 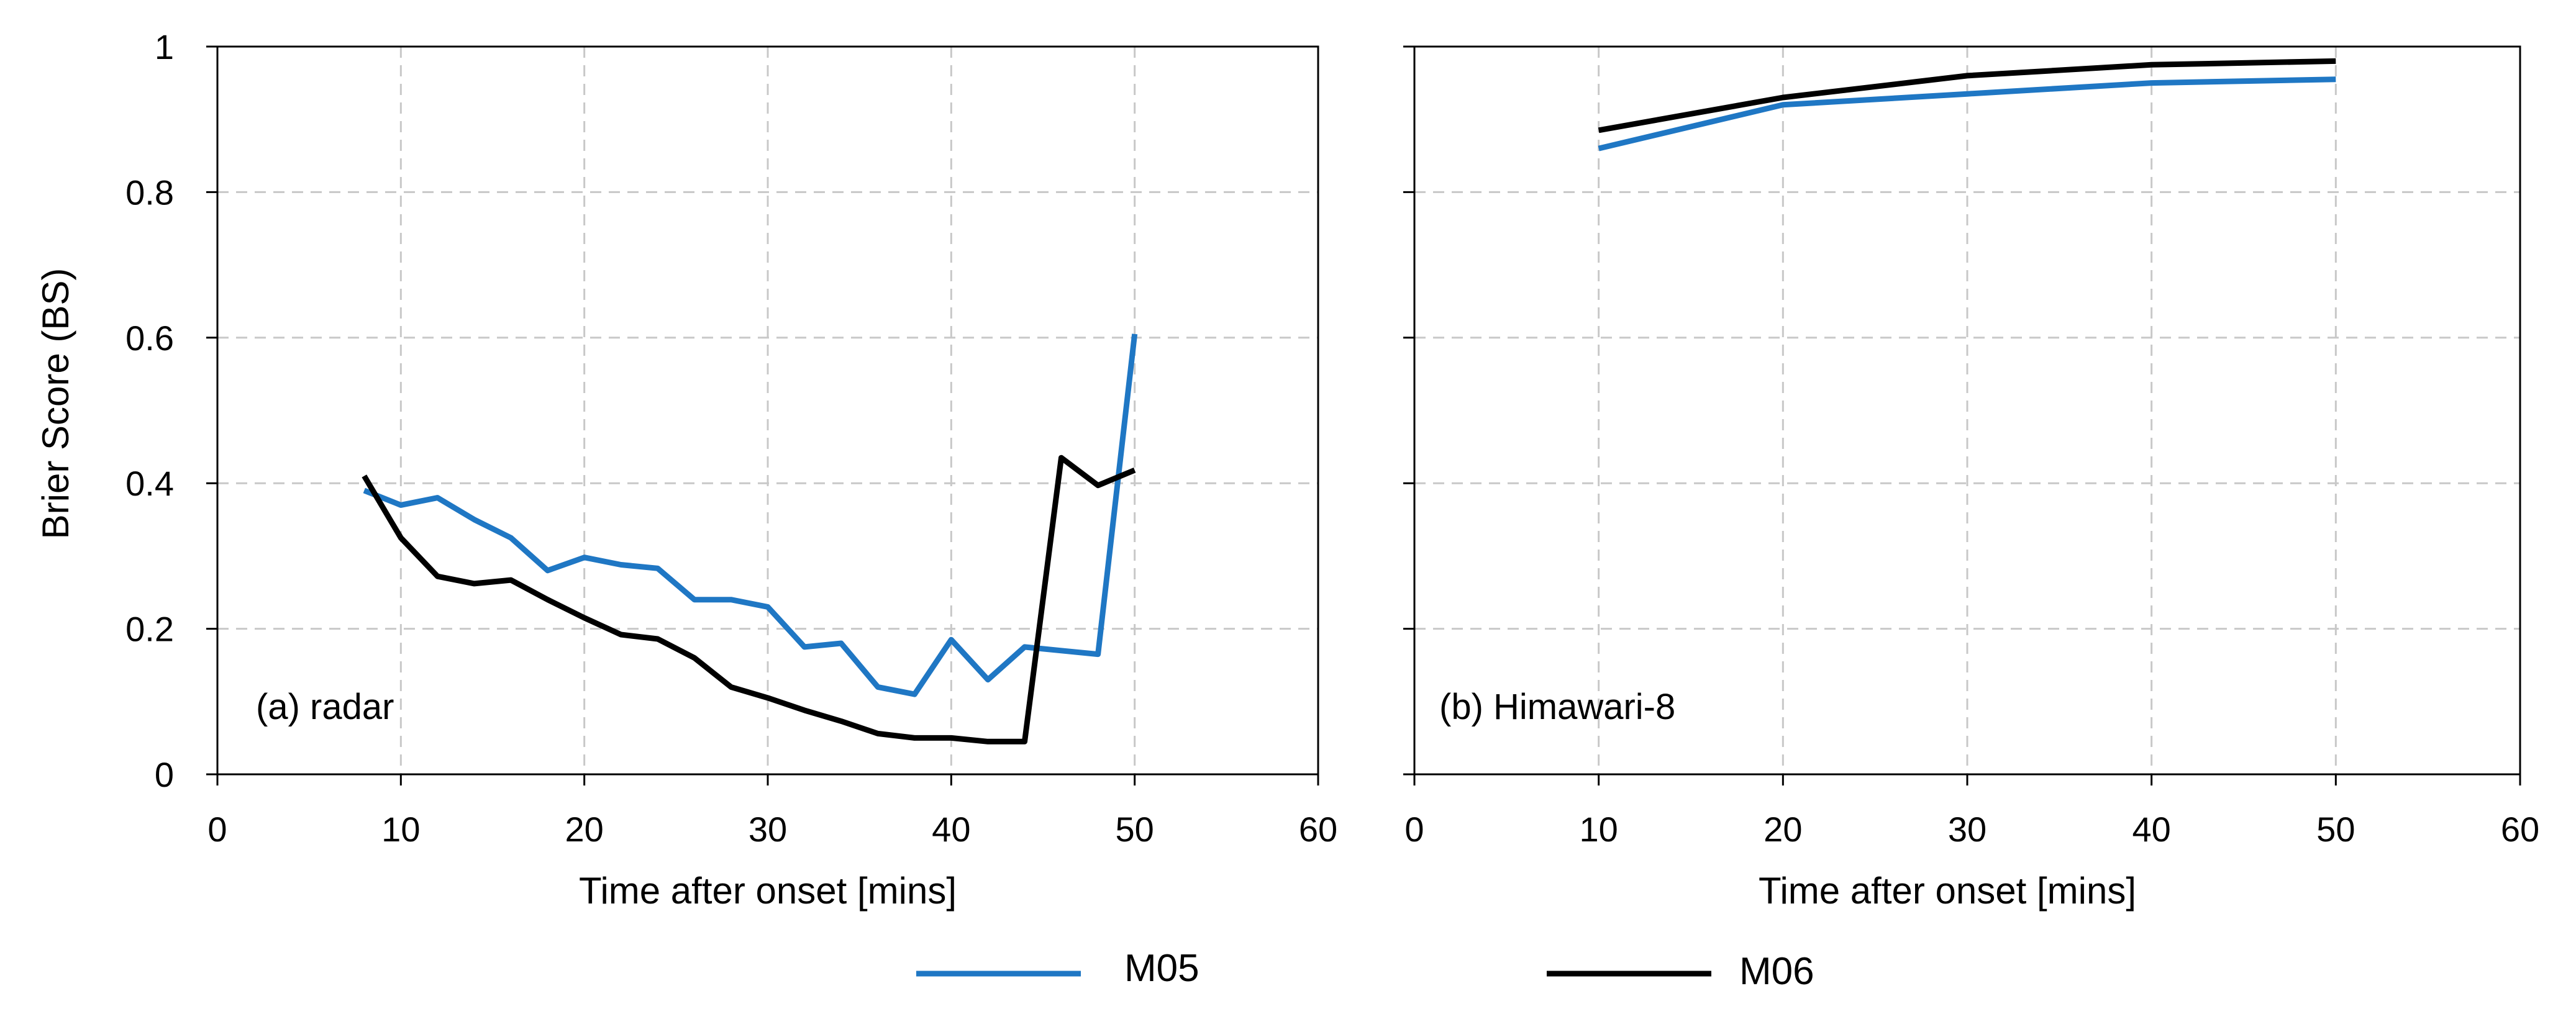 What do you see at coordinates (149, 483) in the screenshot?
I see `y-tick-label: 0.4` at bounding box center [149, 483].